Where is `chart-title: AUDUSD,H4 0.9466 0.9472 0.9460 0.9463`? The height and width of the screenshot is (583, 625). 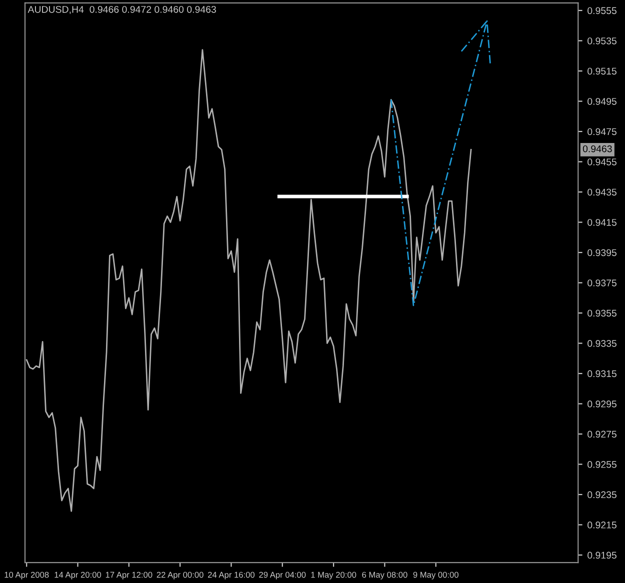
chart-title: AUDUSD,H4 0.9466 0.9472 0.9460 0.9463 is located at coordinates (122, 10).